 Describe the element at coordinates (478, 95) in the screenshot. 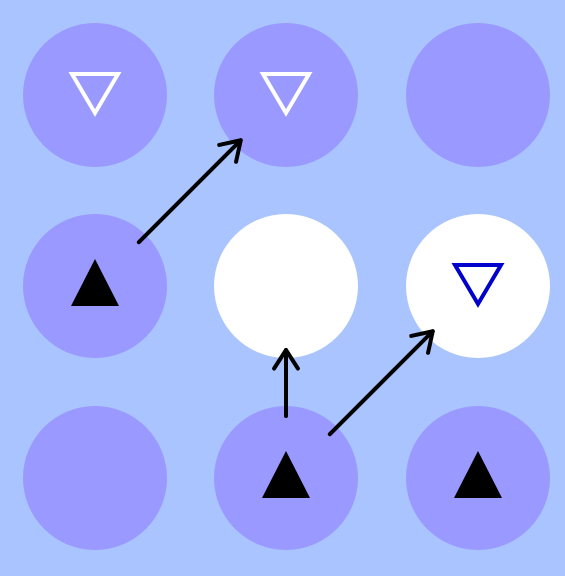

I see `board-cell-r0-c2` at that location.